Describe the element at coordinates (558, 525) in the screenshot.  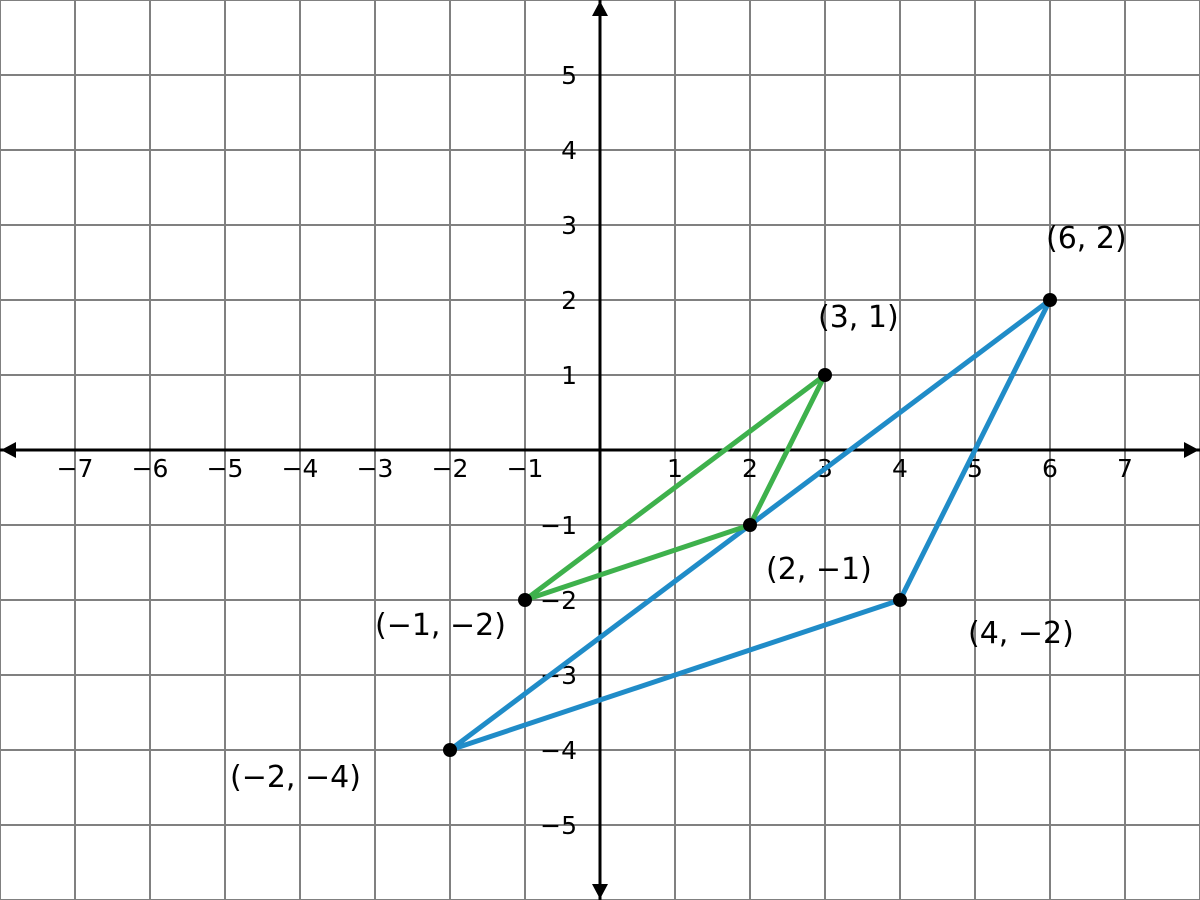
I see `y-tick-label: −1` at that location.